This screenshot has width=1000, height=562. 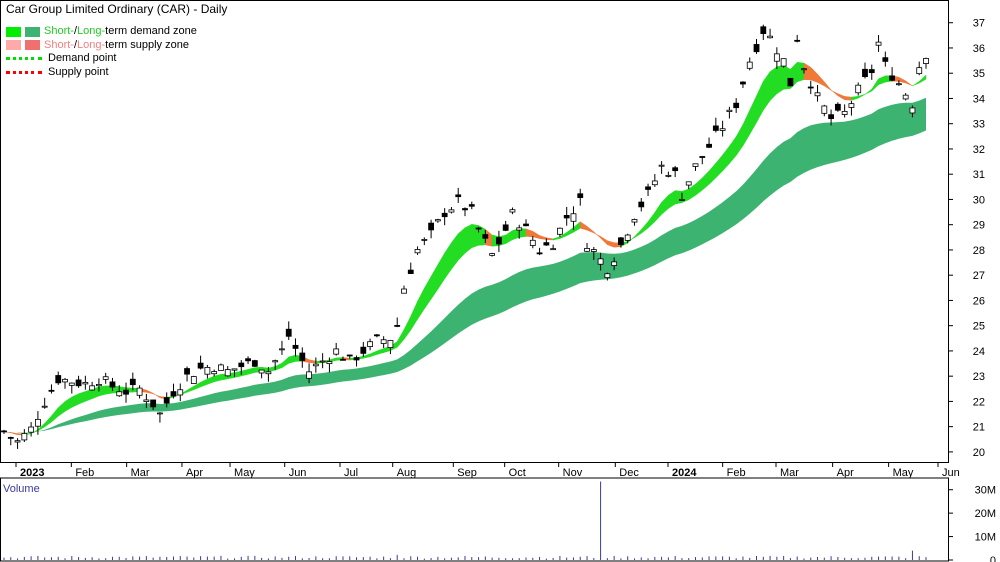 I want to click on volume-tick-label: 0, so click(x=993, y=558).